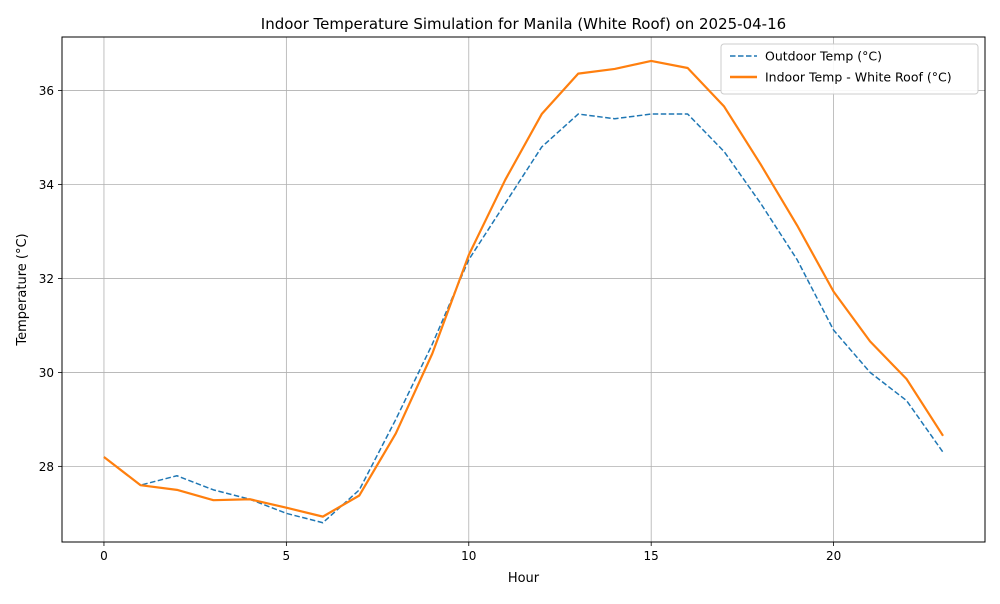 The width and height of the screenshot is (1000, 604). What do you see at coordinates (468, 556) in the screenshot?
I see `x-tick-label: 10` at bounding box center [468, 556].